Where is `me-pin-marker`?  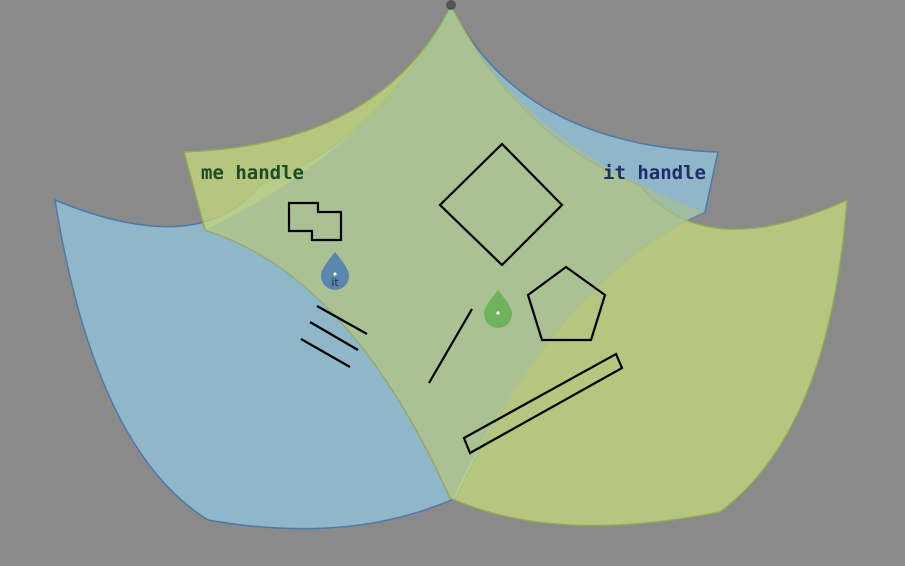 me-pin-marker is located at coordinates (498, 309).